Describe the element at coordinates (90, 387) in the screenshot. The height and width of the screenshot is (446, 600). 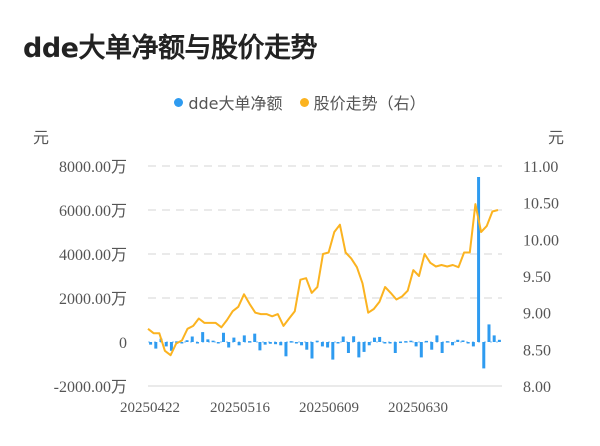
I see `left-tick-label: -2000.00万` at that location.